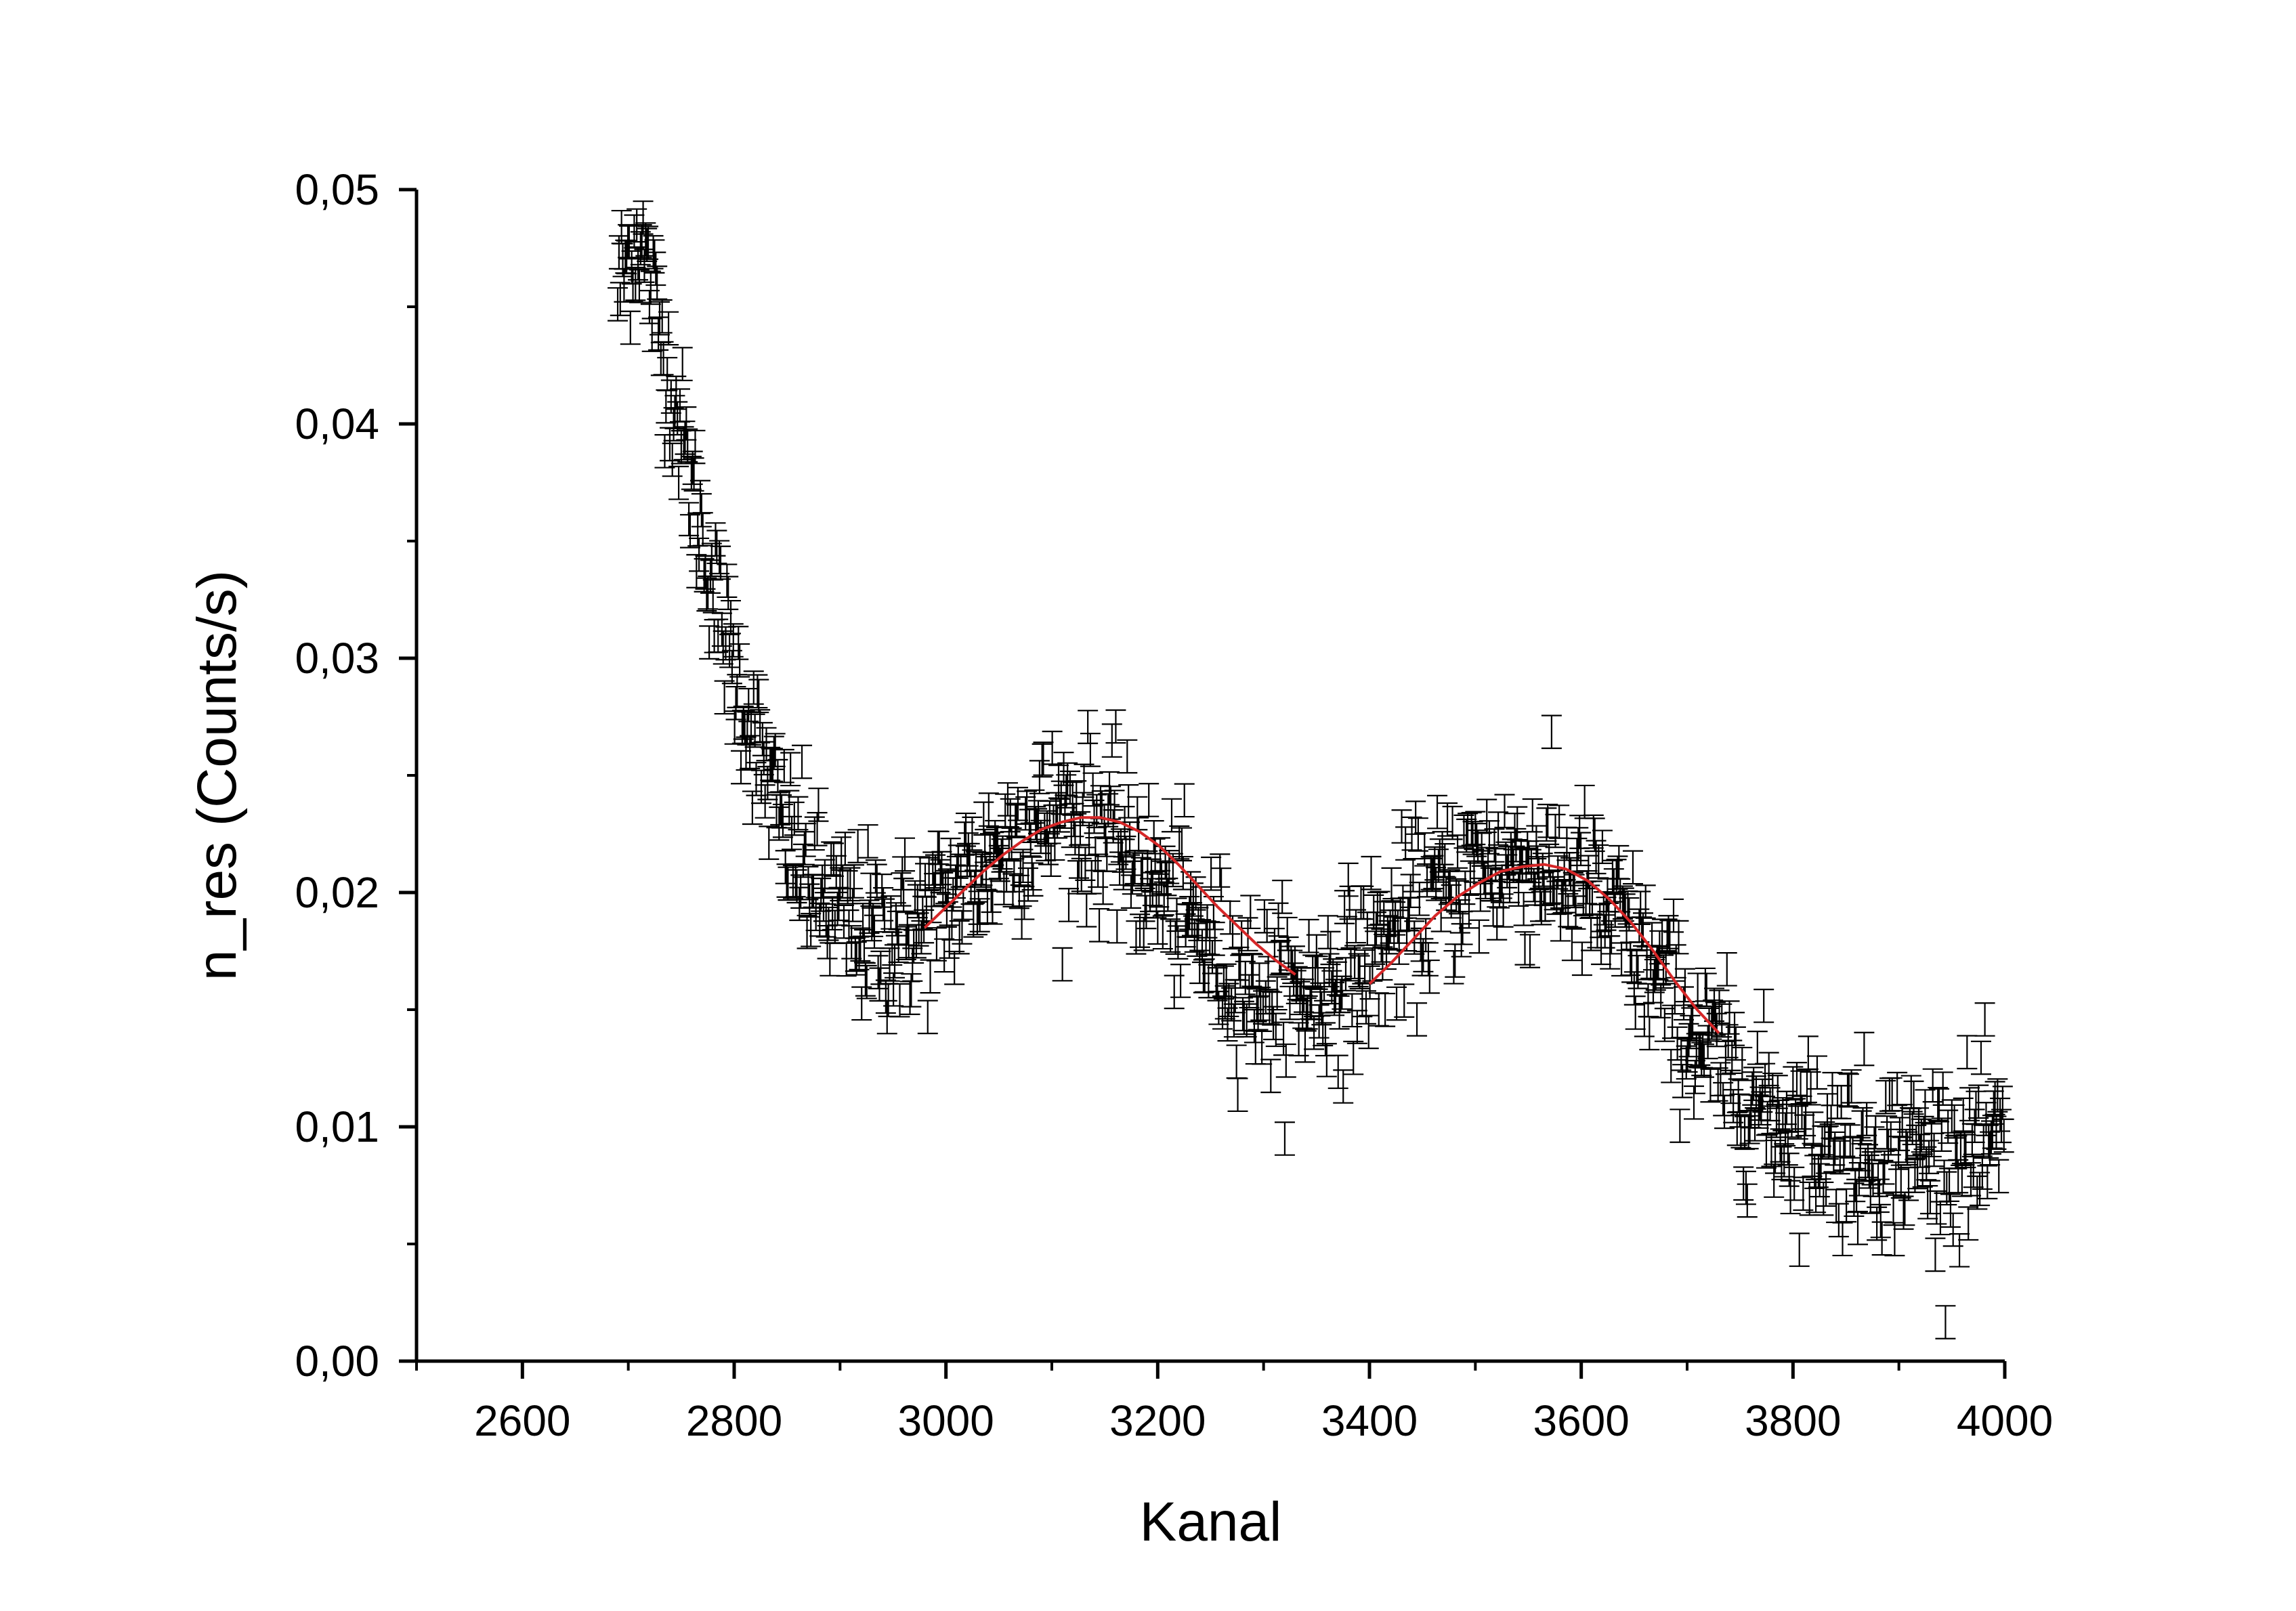  I want to click on x-axis-title: Kanal, so click(1211, 1522).